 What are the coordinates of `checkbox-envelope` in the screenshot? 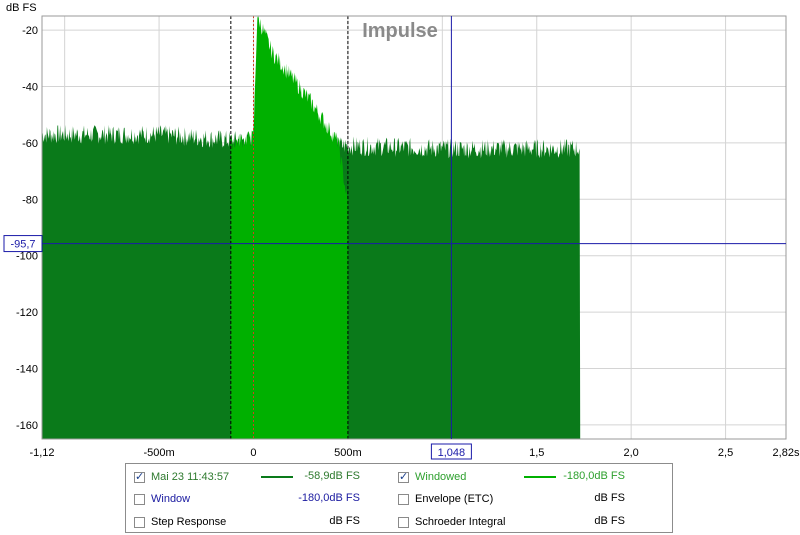 It's located at (403, 499).